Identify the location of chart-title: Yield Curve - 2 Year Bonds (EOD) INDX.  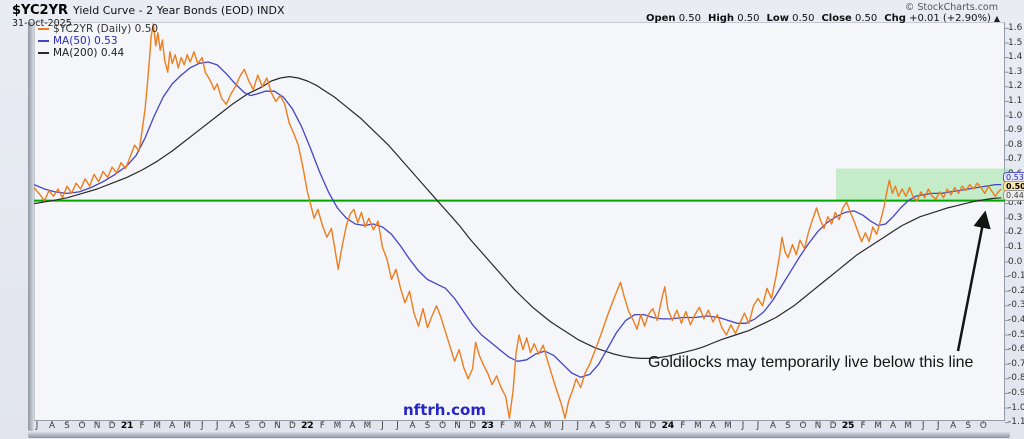
(179, 10).